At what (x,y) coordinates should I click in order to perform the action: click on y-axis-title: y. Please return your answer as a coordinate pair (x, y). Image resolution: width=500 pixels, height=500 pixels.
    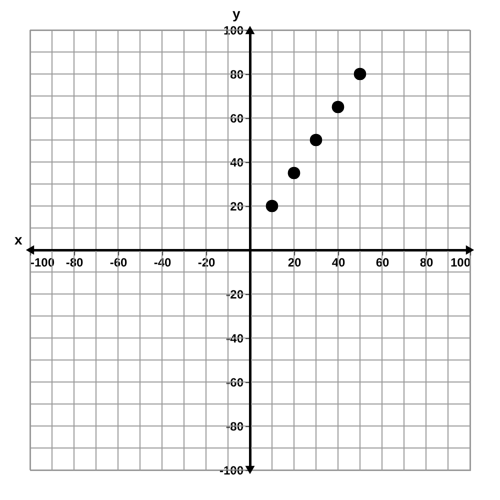
    Looking at the image, I should click on (236, 14).